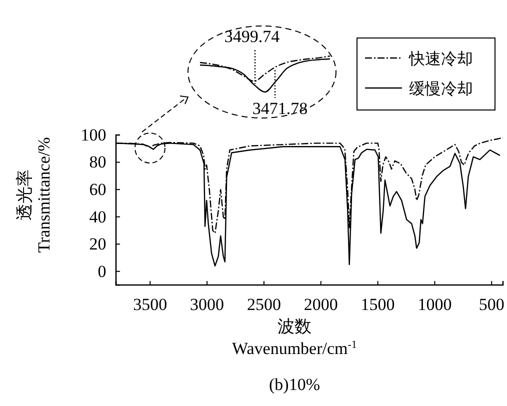 The height and width of the screenshot is (406, 507). What do you see at coordinates (491, 304) in the screenshot?
I see `x-tick-label: 500` at bounding box center [491, 304].